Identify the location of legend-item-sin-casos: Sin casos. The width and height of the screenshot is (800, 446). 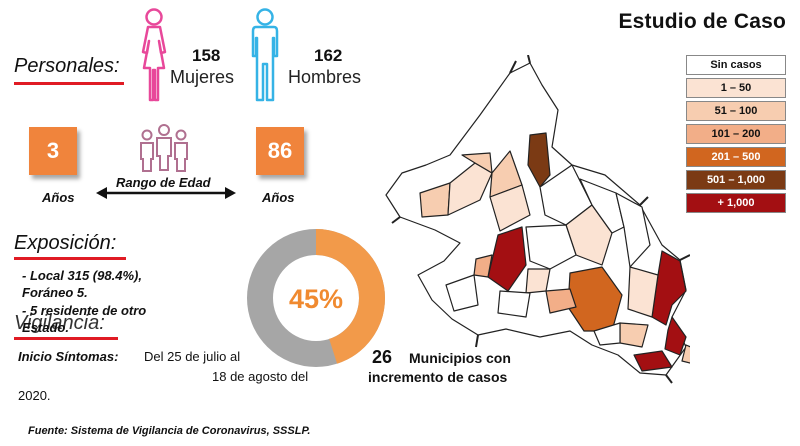
(736, 65).